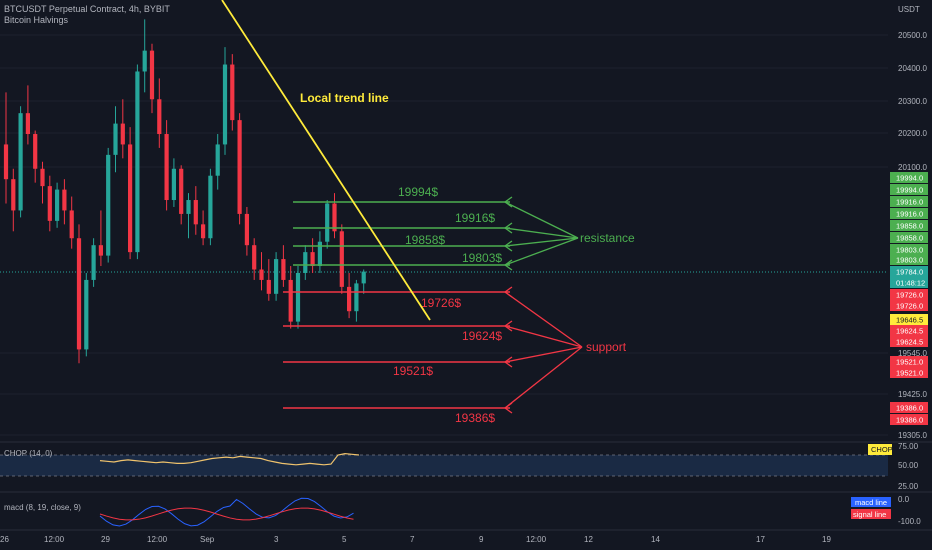  What do you see at coordinates (908, 465) in the screenshot?
I see `chop-tick: 50.00` at bounding box center [908, 465].